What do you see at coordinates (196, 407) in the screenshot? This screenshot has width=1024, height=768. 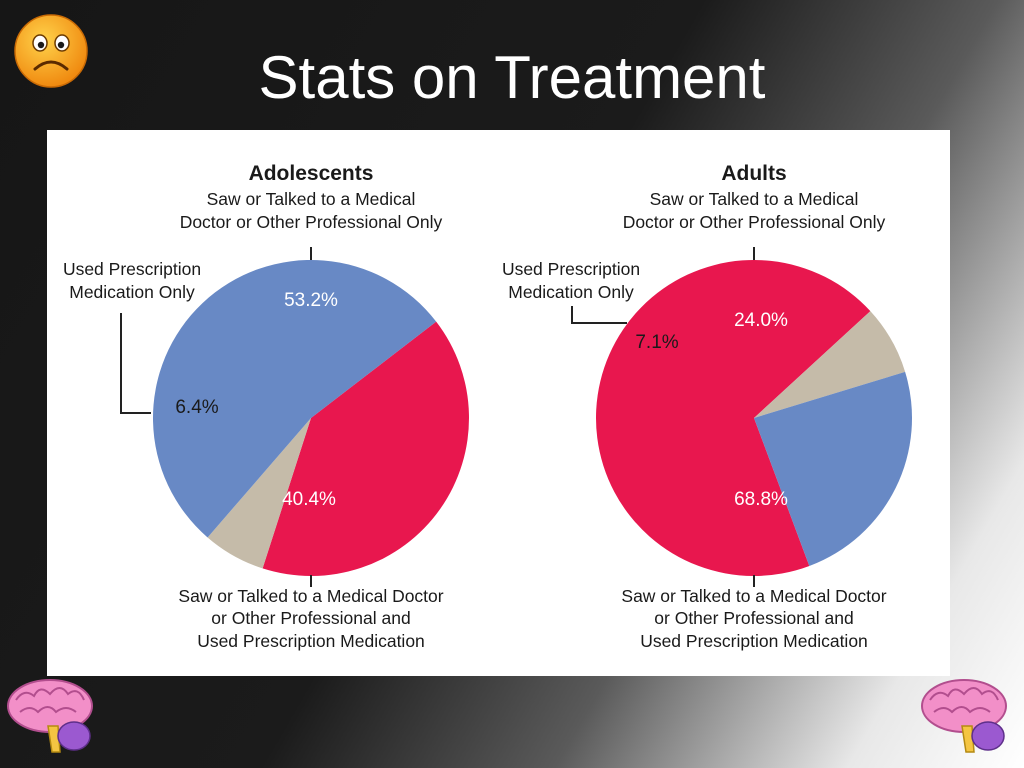 I see `value-label: 6.4%` at bounding box center [196, 407].